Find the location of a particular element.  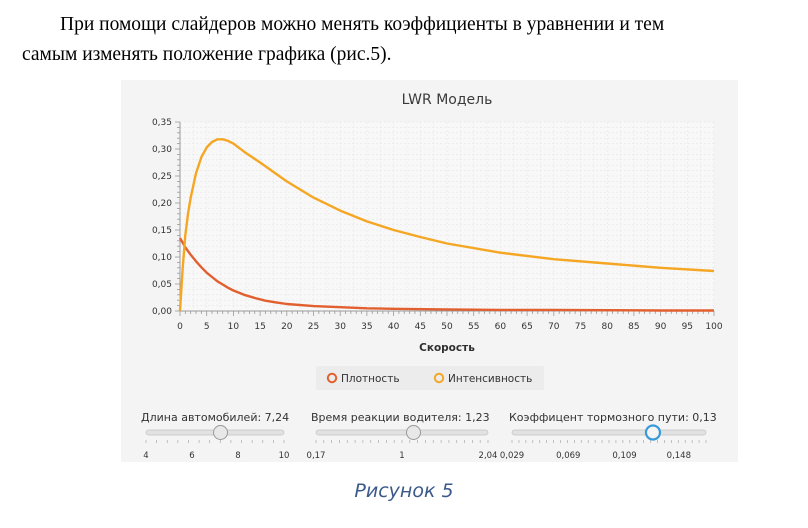

y-tick-label: 0,20 is located at coordinates (162, 204).